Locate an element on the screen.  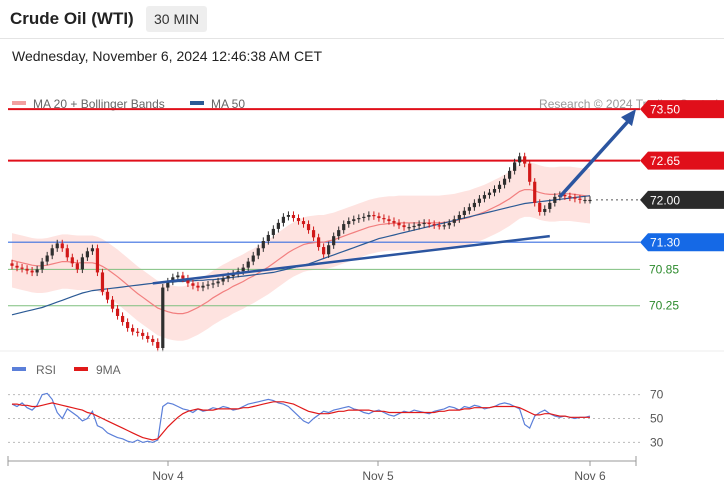
level-label-70.85: 70.85 is located at coordinates (664, 269).